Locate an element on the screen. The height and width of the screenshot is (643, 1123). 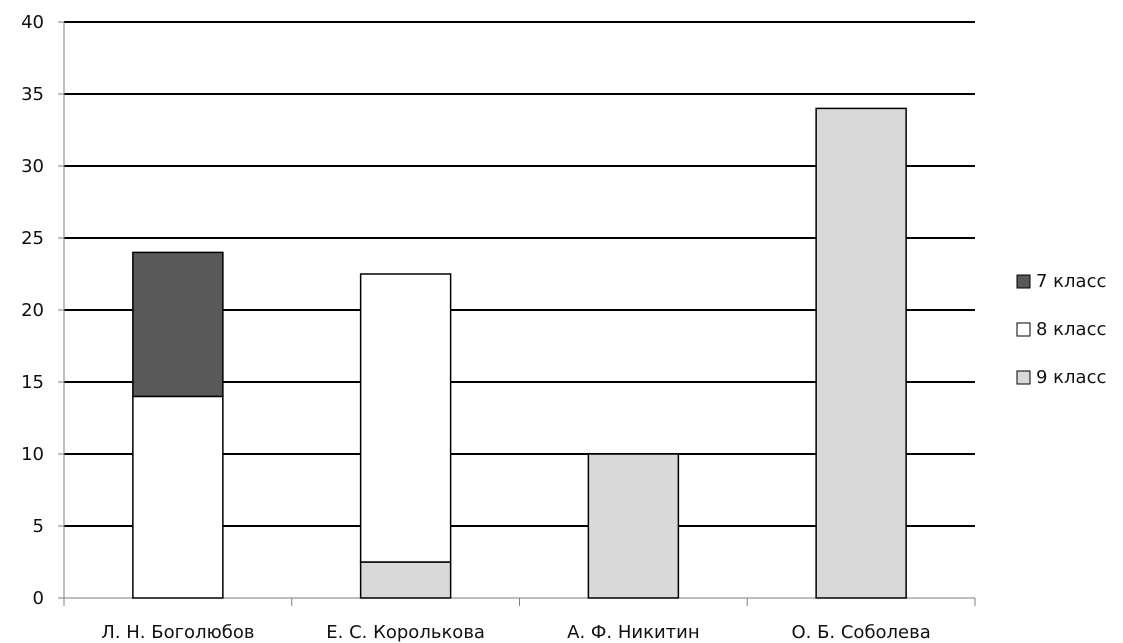
x-category-label: Е. С. Королькова is located at coordinates (405, 632).